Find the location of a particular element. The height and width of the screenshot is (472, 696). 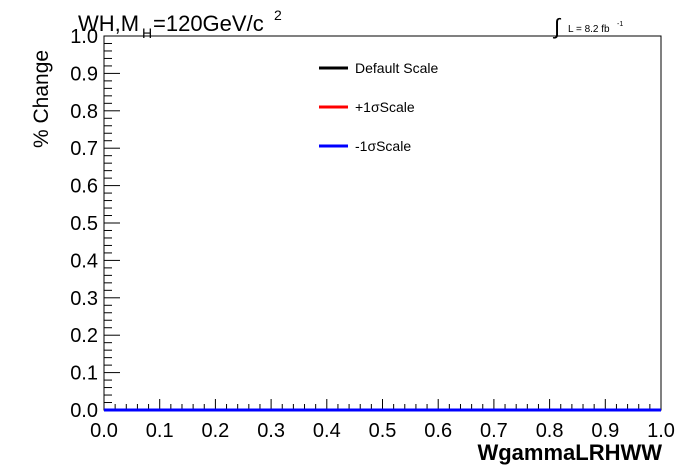

chart-title: WH,M H =120GeV/c 2 is located at coordinates (180, 24).